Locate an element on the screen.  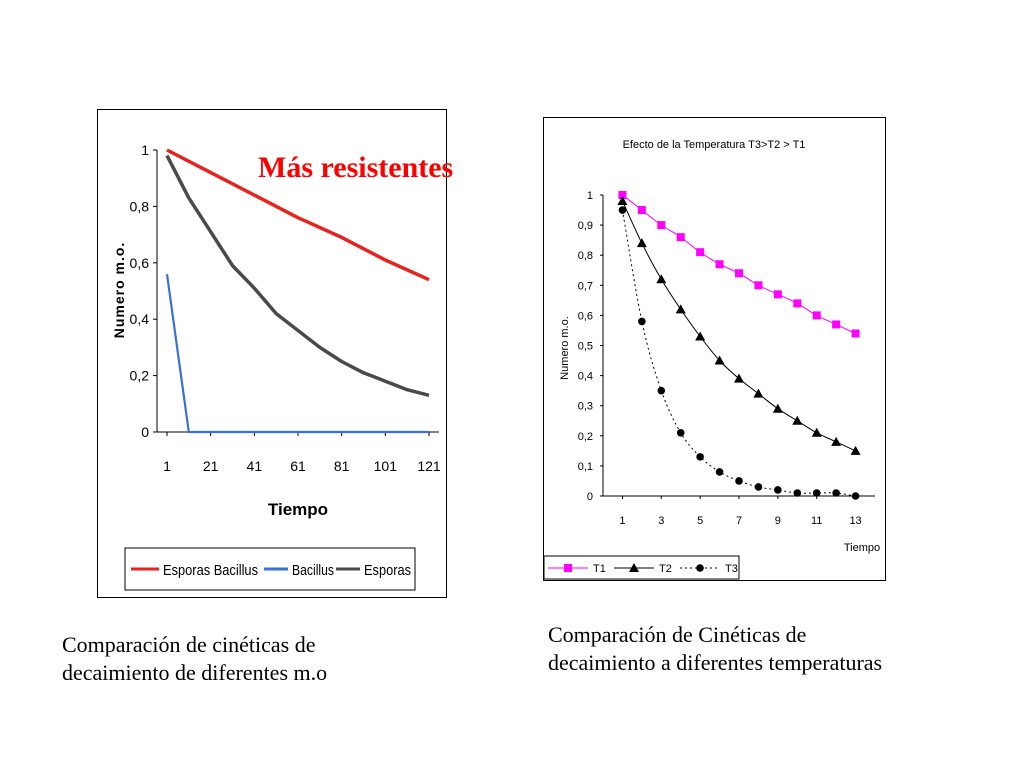
y-tick-label: 0,9 is located at coordinates (585, 226).